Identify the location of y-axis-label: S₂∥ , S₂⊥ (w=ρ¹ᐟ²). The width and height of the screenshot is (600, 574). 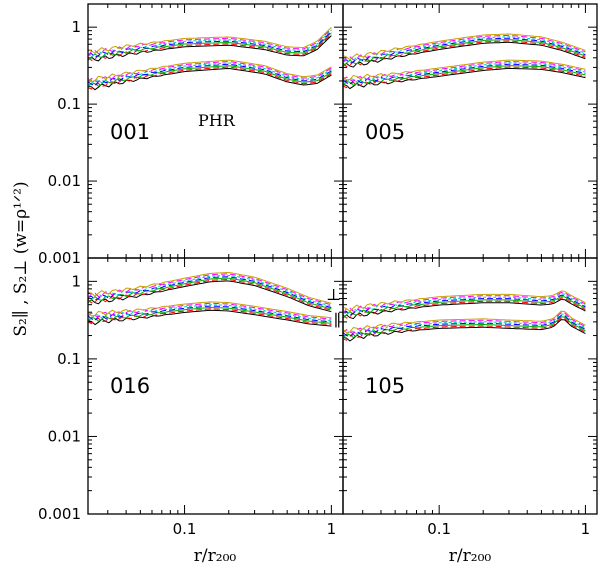
(21, 258).